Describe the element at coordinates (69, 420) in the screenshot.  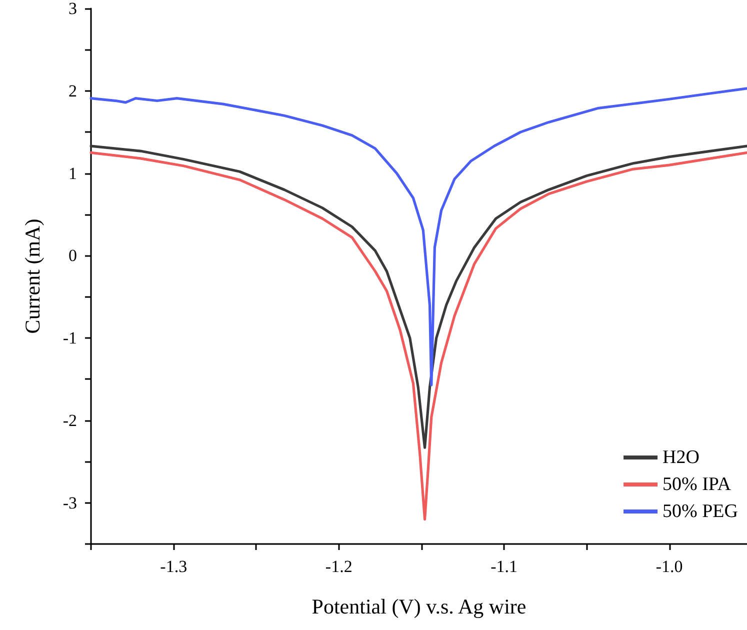
I see `y-tick-label: -2` at that location.